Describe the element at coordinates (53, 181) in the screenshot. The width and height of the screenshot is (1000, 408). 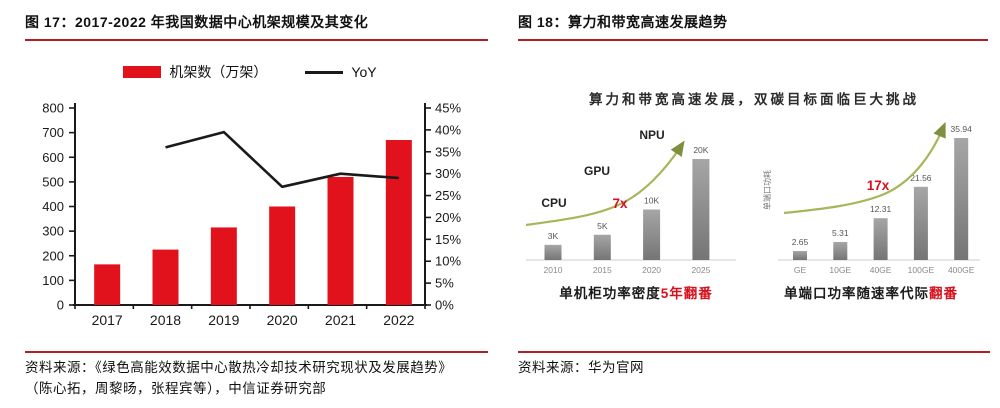
I see `svg-text: 500` at that location.